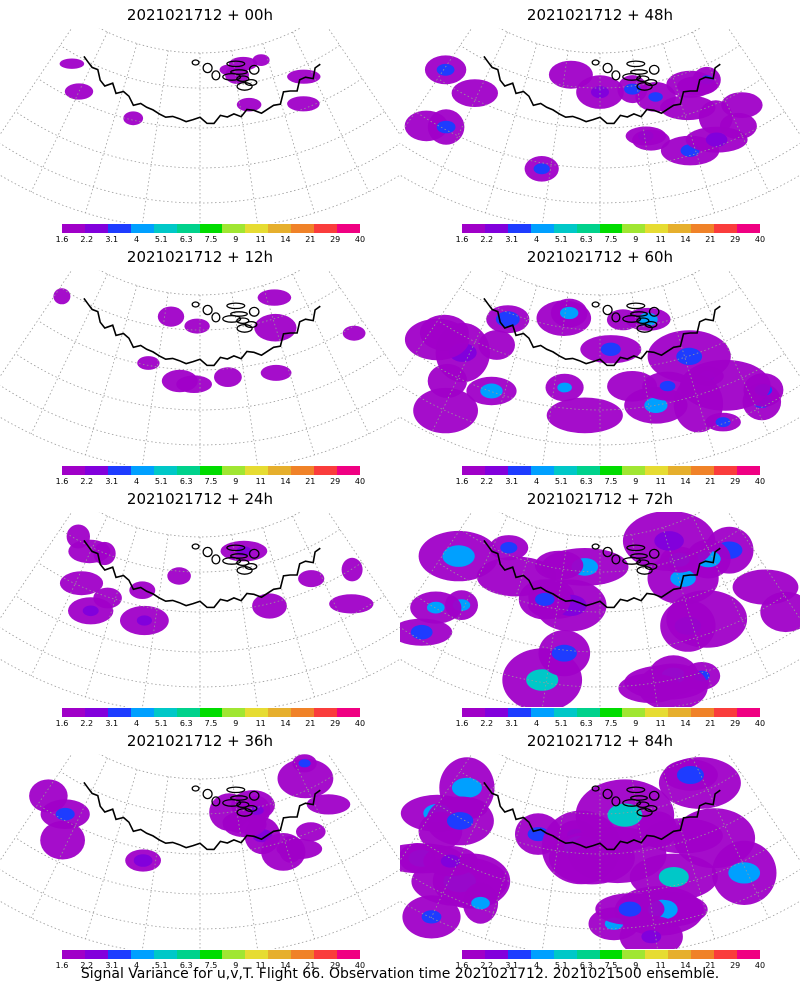  Describe the element at coordinates (200, 257) in the screenshot. I see `panel-title: 2021021712 + 12h` at that location.